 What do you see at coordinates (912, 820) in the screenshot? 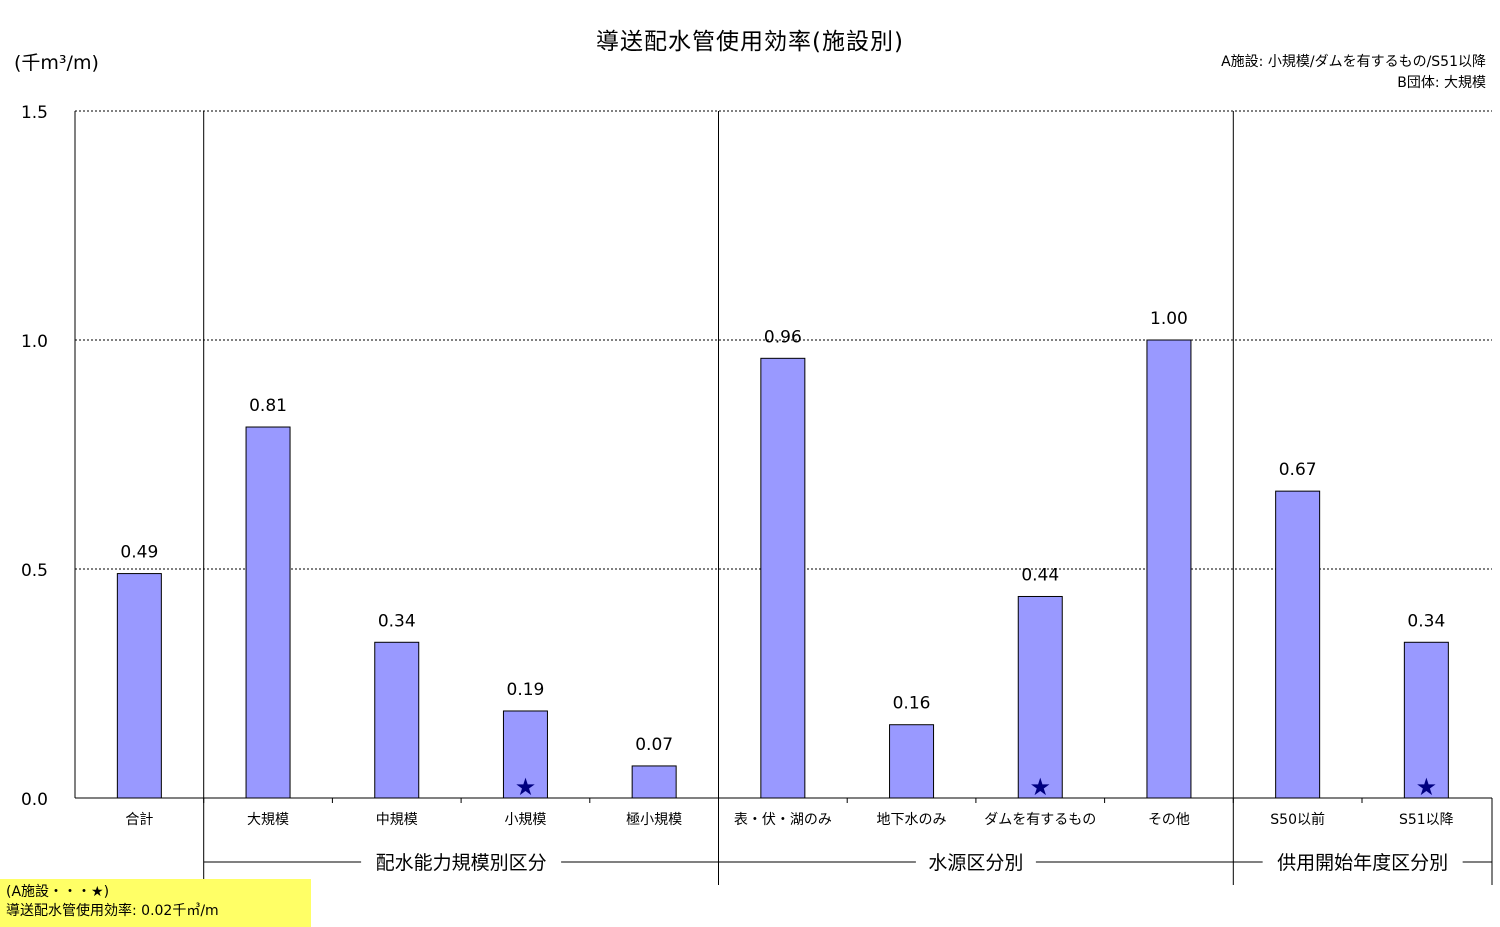
I see `category-label: 地下水のみ` at bounding box center [912, 820].